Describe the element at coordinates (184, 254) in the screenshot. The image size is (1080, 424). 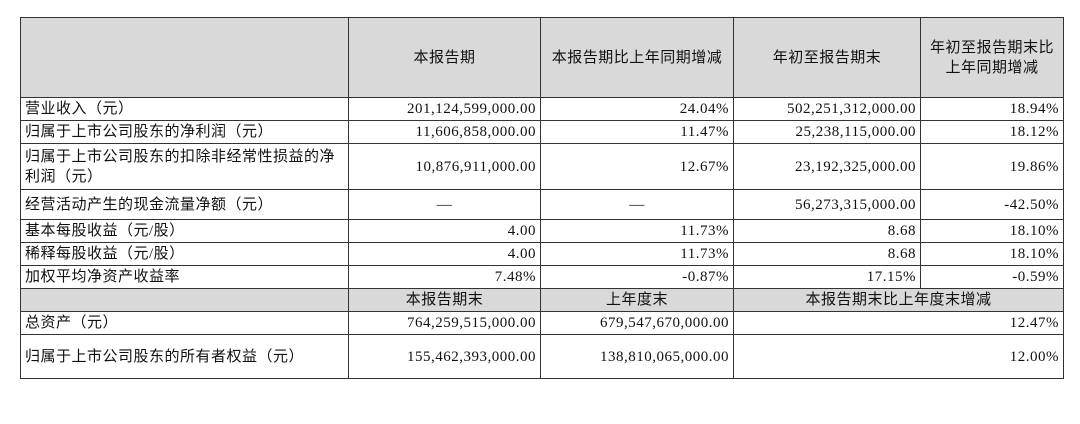
I see `row-label: 稀释每股收益（元/股）` at that location.